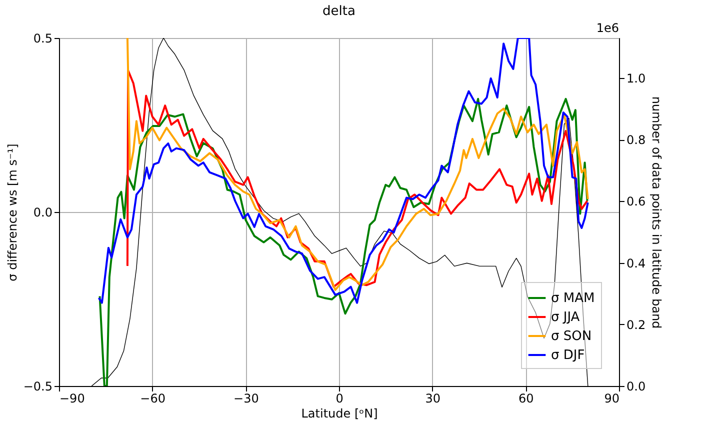 This screenshot has height=434, width=709. What do you see at coordinates (339, 413) in the screenshot?
I see `x-axis-title: Latitude [ᵒN]` at bounding box center [339, 413].